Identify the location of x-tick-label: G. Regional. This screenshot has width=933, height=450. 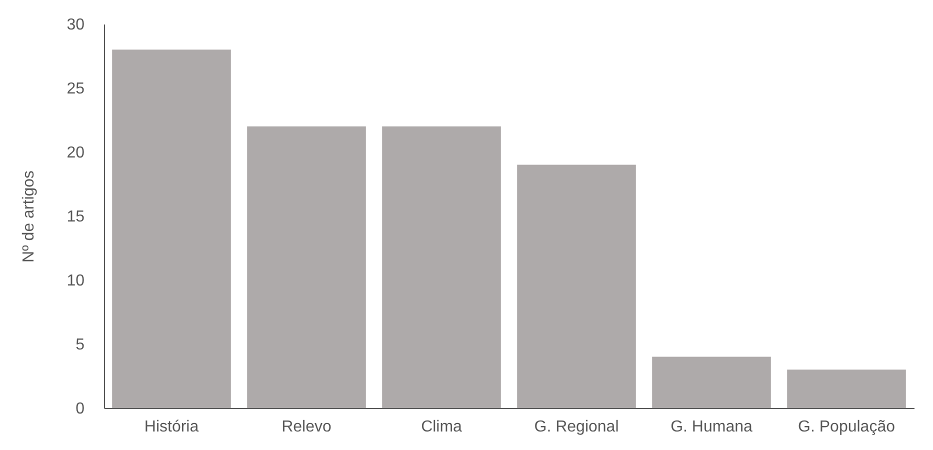
(576, 427).